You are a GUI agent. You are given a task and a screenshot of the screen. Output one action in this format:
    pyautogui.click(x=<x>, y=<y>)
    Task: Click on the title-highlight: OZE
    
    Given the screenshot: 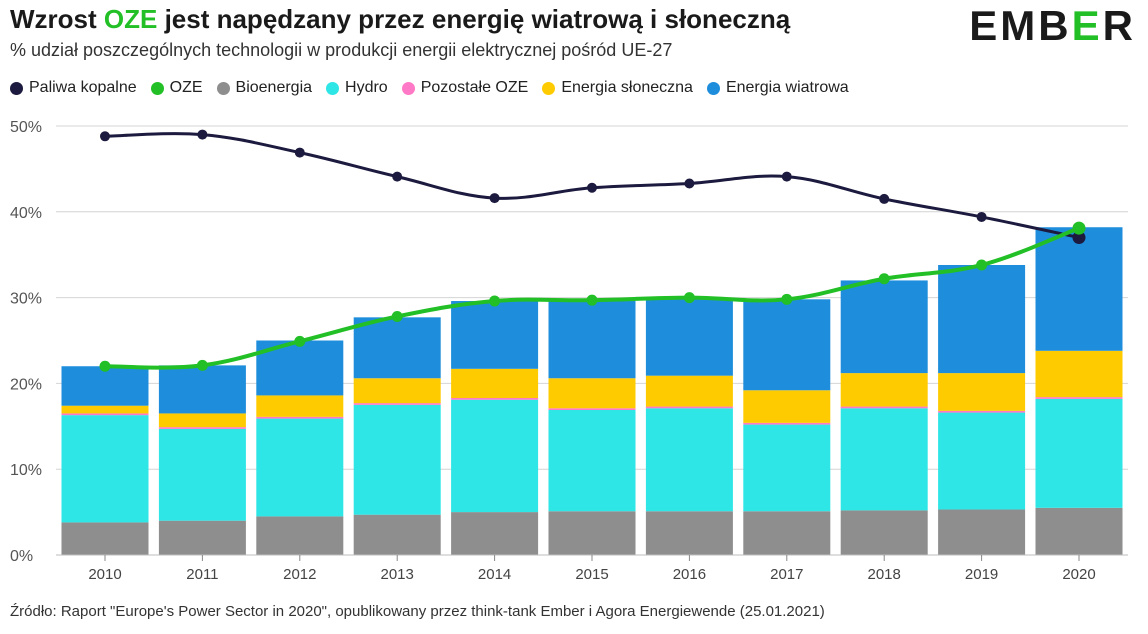 What is the action you would take?
    pyautogui.click(x=130, y=19)
    